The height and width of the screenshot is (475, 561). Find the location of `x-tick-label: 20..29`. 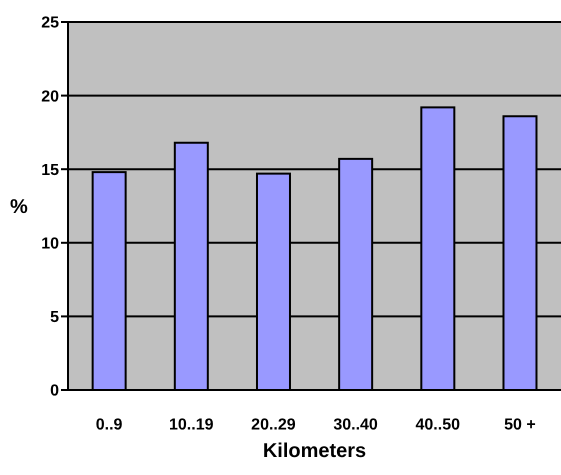

x-tick-label: 20..29 is located at coordinates (273, 425).